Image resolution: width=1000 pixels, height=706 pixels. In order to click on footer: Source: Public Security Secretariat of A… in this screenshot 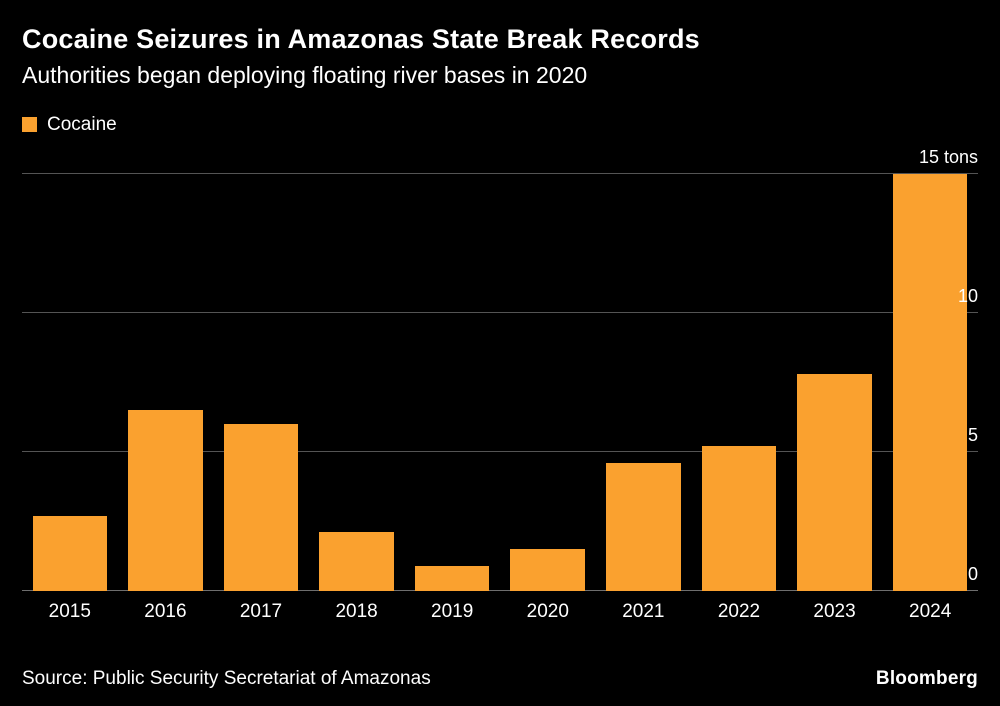, I will do `click(500, 679)`.